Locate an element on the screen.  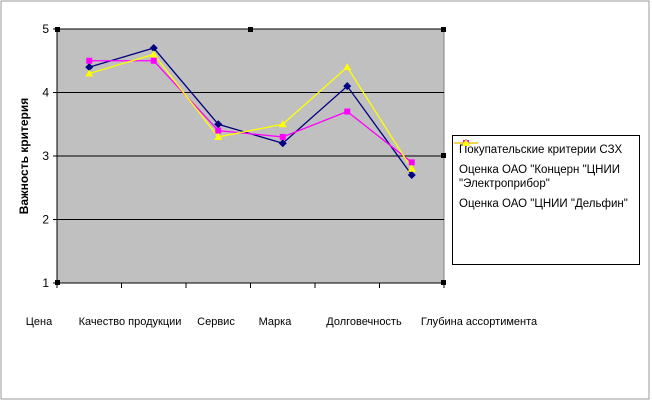
legend-label: Оценка ОАО "ЦНИИ "Дельфин" is located at coordinates (543, 204).